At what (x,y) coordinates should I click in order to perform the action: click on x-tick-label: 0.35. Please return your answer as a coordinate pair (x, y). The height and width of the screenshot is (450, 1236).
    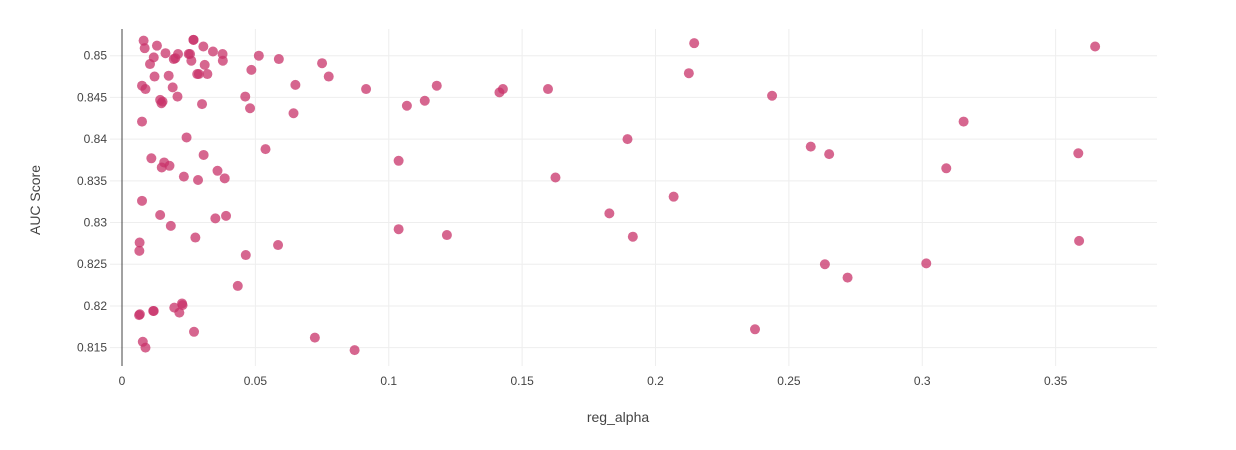
    Looking at the image, I should click on (1056, 381).